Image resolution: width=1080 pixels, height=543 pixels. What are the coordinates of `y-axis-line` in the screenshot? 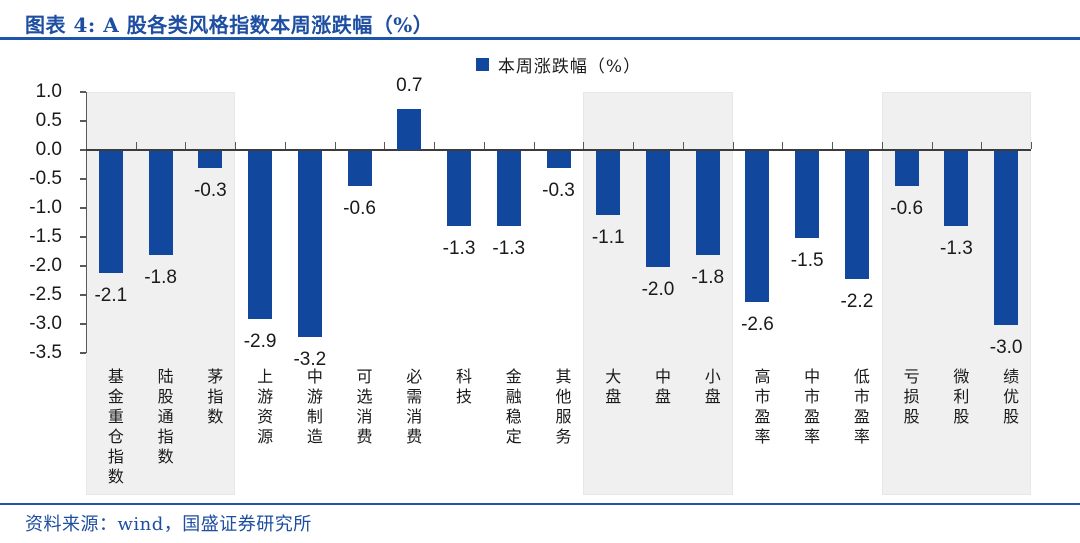 It's located at (86, 222).